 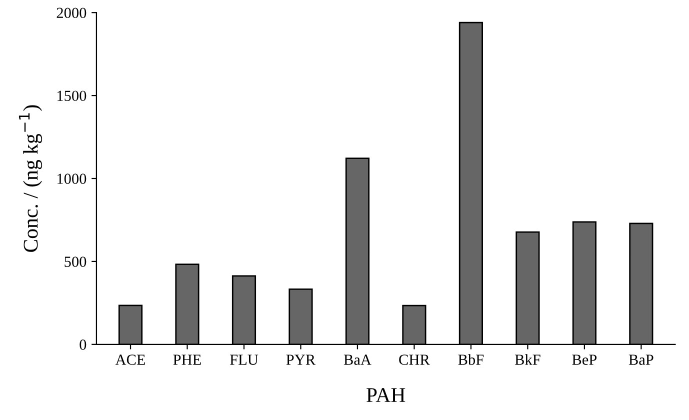 What do you see at coordinates (187, 359) in the screenshot?
I see `x-tick-label: PHE` at bounding box center [187, 359].